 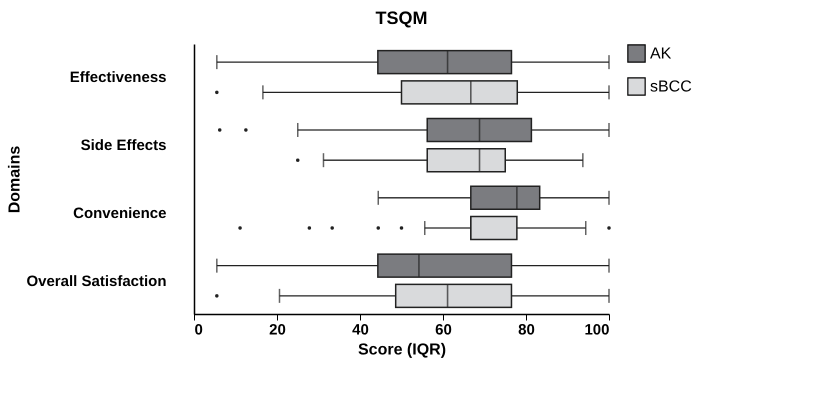 What do you see at coordinates (671, 87) in the screenshot?
I see `legend-label: sBCC` at bounding box center [671, 87].